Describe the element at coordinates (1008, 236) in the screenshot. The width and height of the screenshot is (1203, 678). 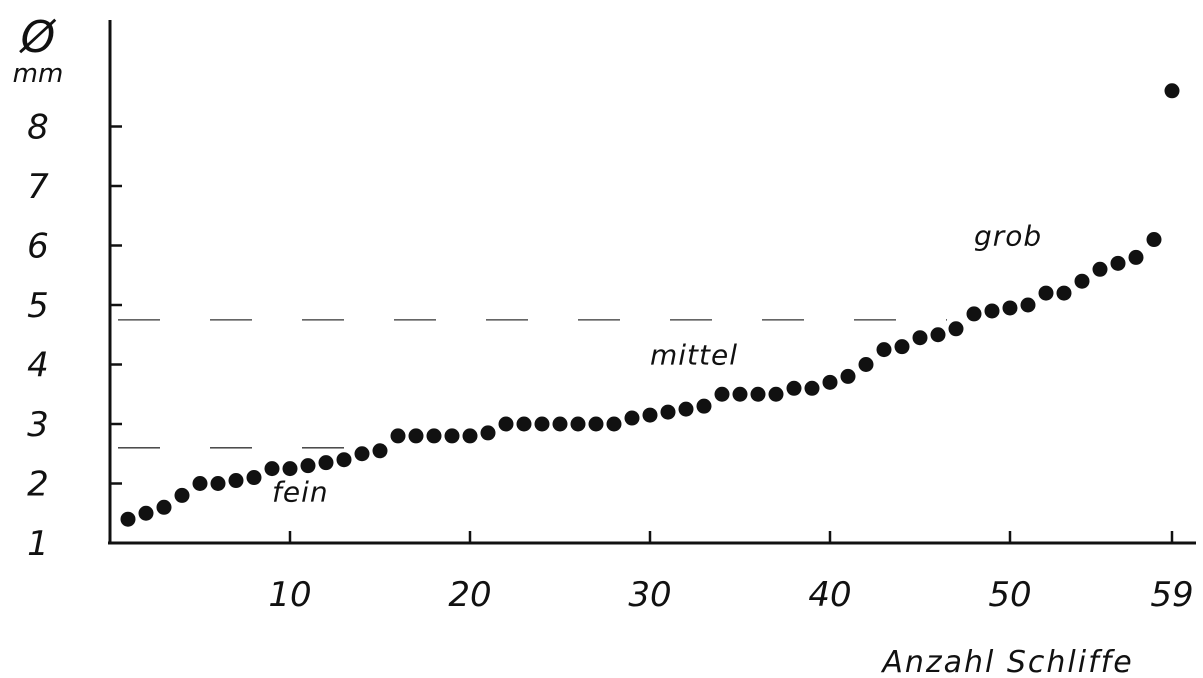
I see `annotation-grob: grob` at that location.